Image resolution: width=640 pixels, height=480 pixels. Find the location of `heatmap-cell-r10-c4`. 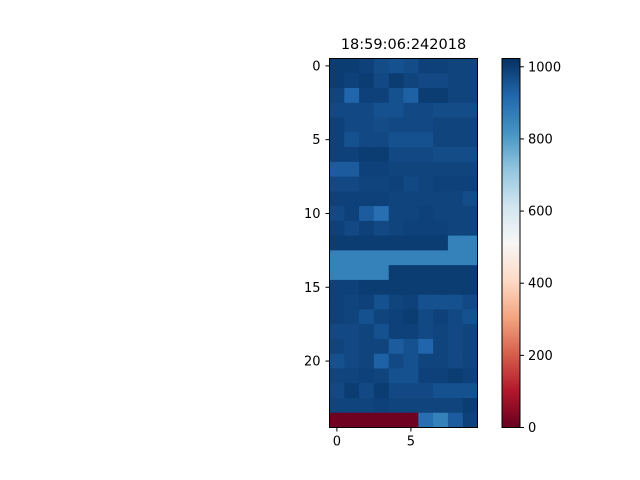

heatmap-cell-r10-c4 is located at coordinates (396, 214).